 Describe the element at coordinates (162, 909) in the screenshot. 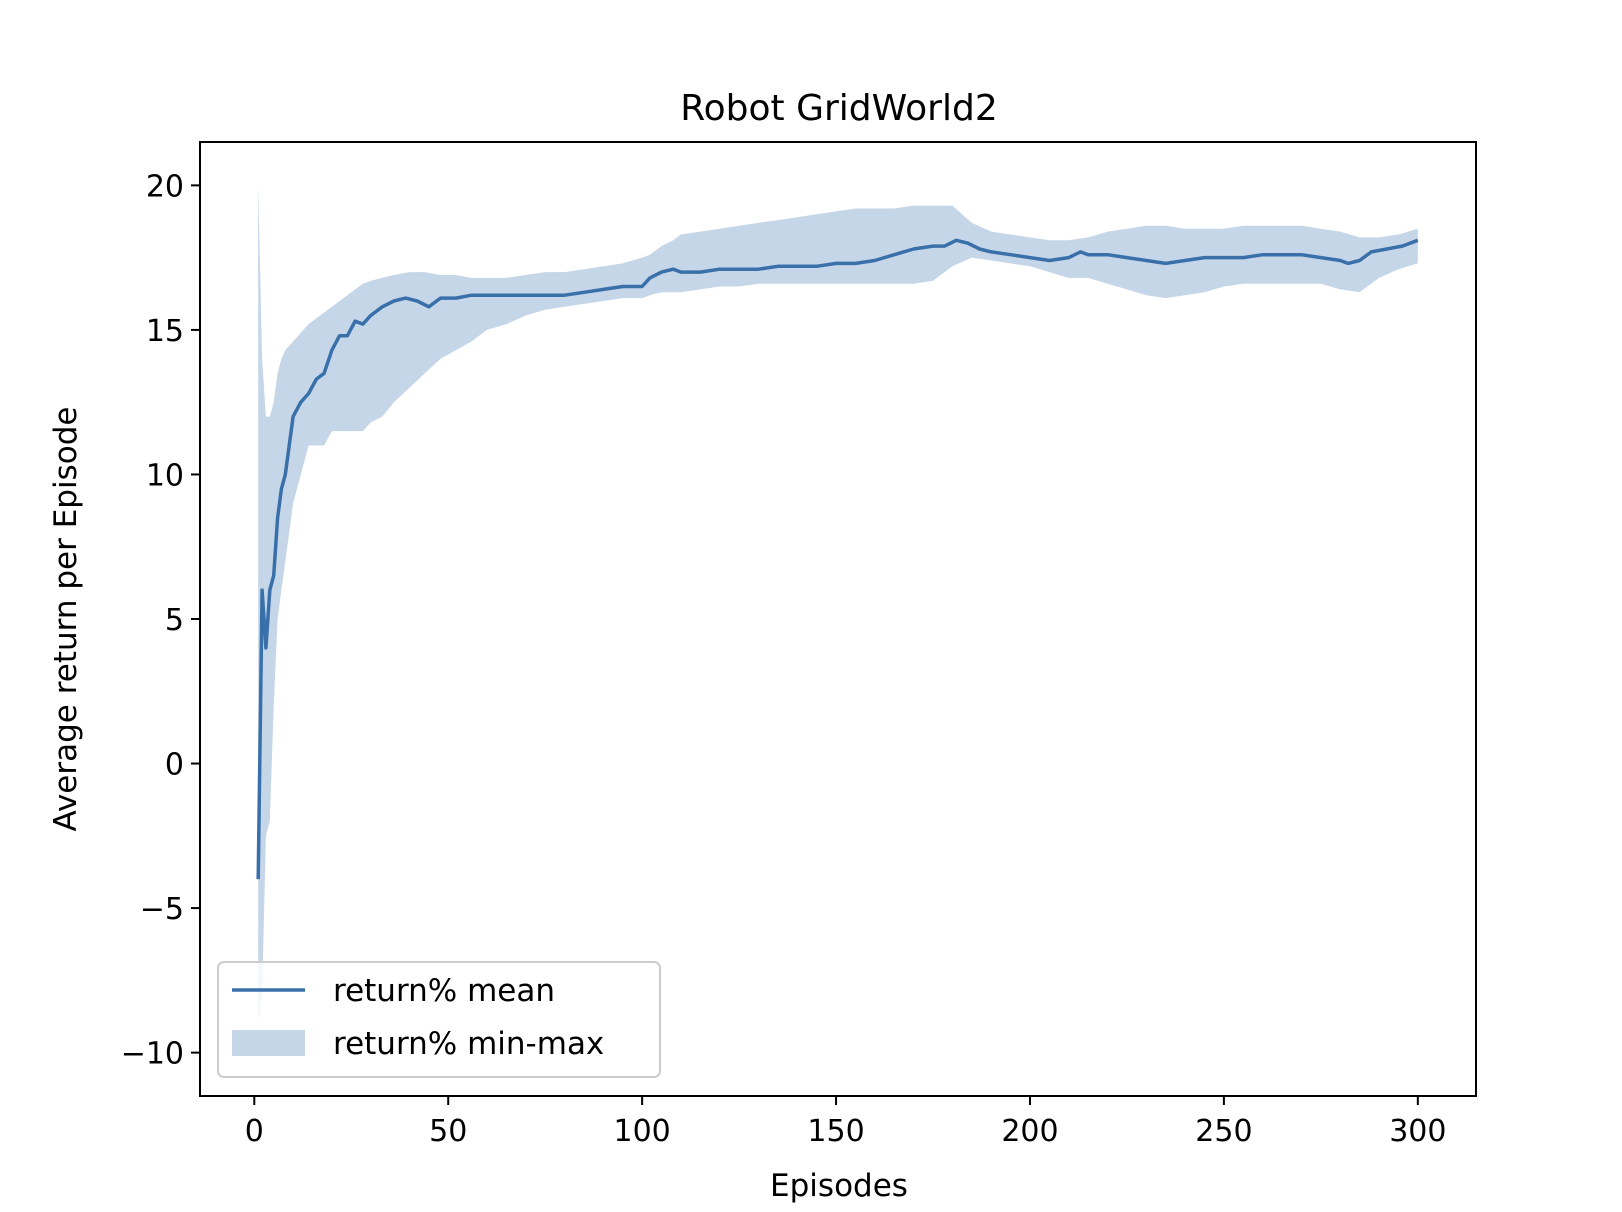

I see `y-tick-label: −5` at that location.